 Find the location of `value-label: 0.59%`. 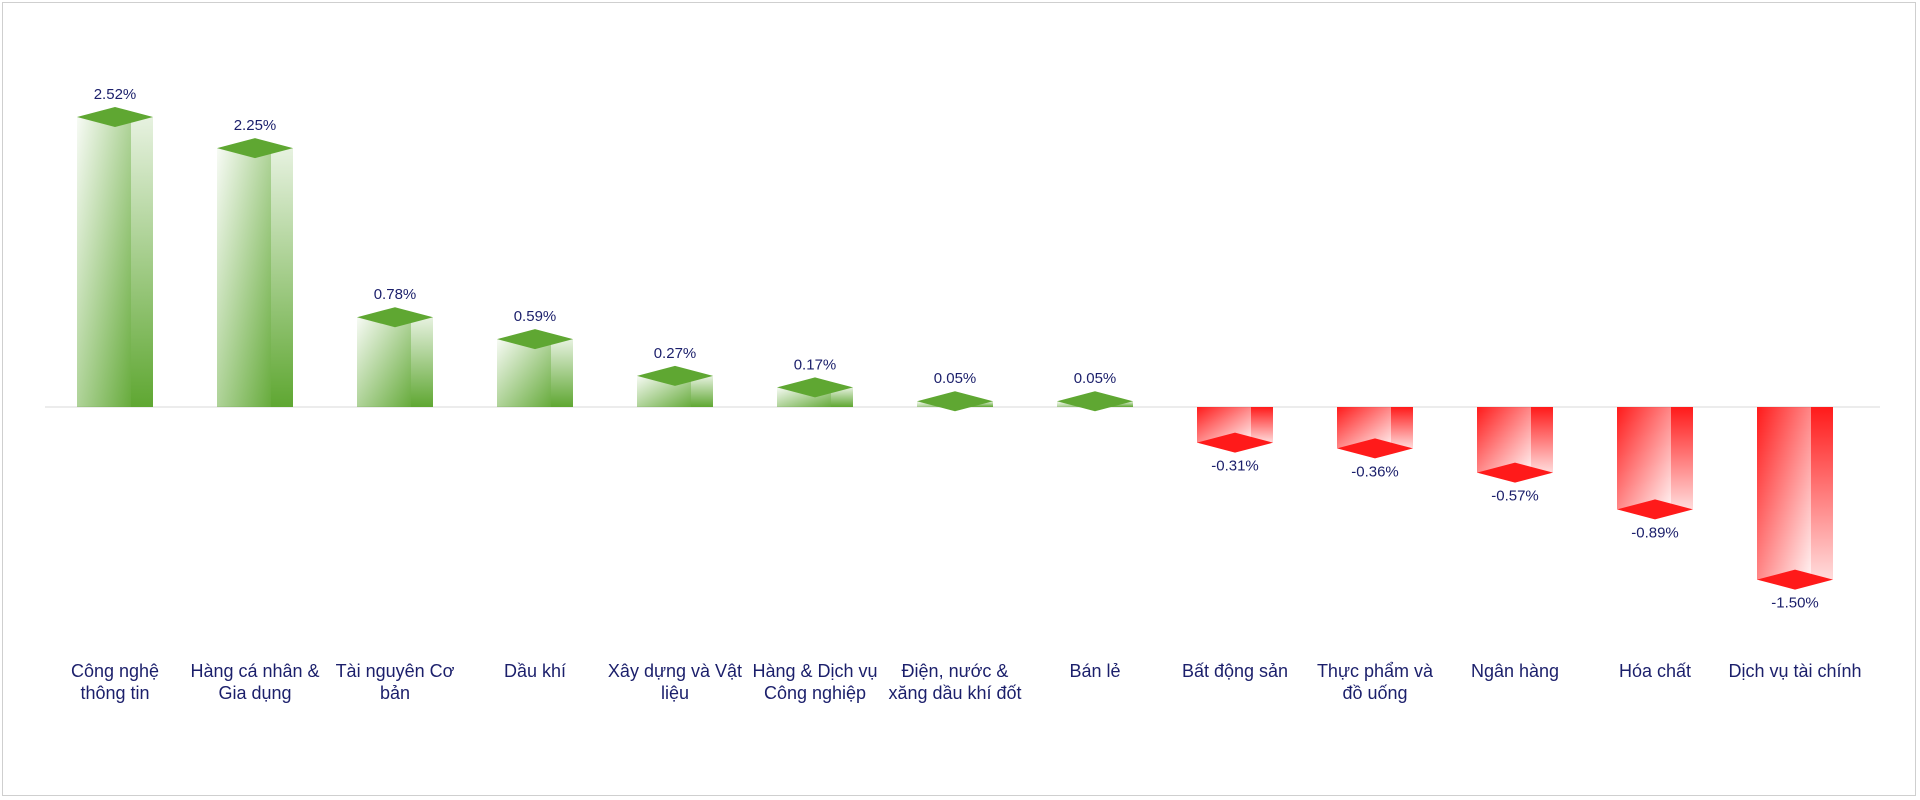

value-label: 0.59% is located at coordinates (535, 316).